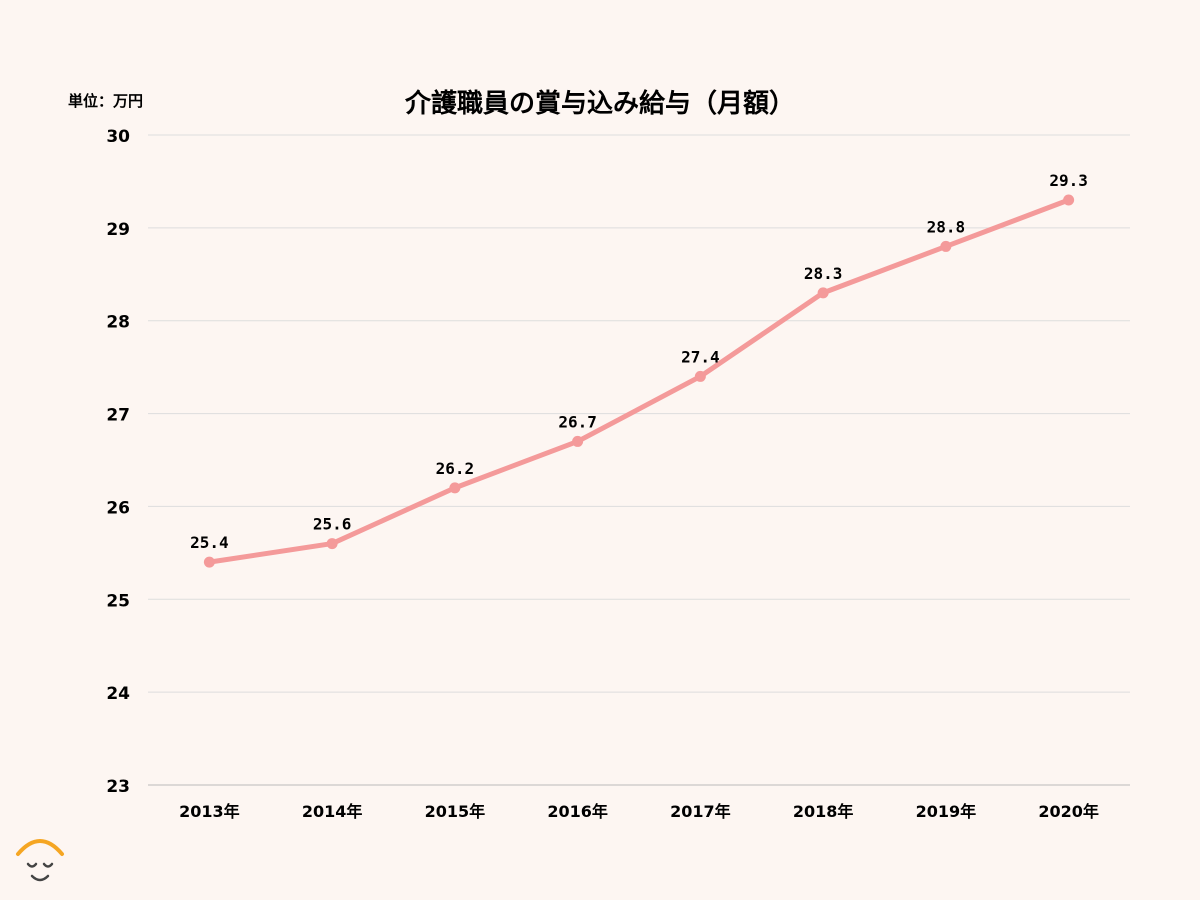  I want to click on y-tick-label: 28, so click(118, 323).